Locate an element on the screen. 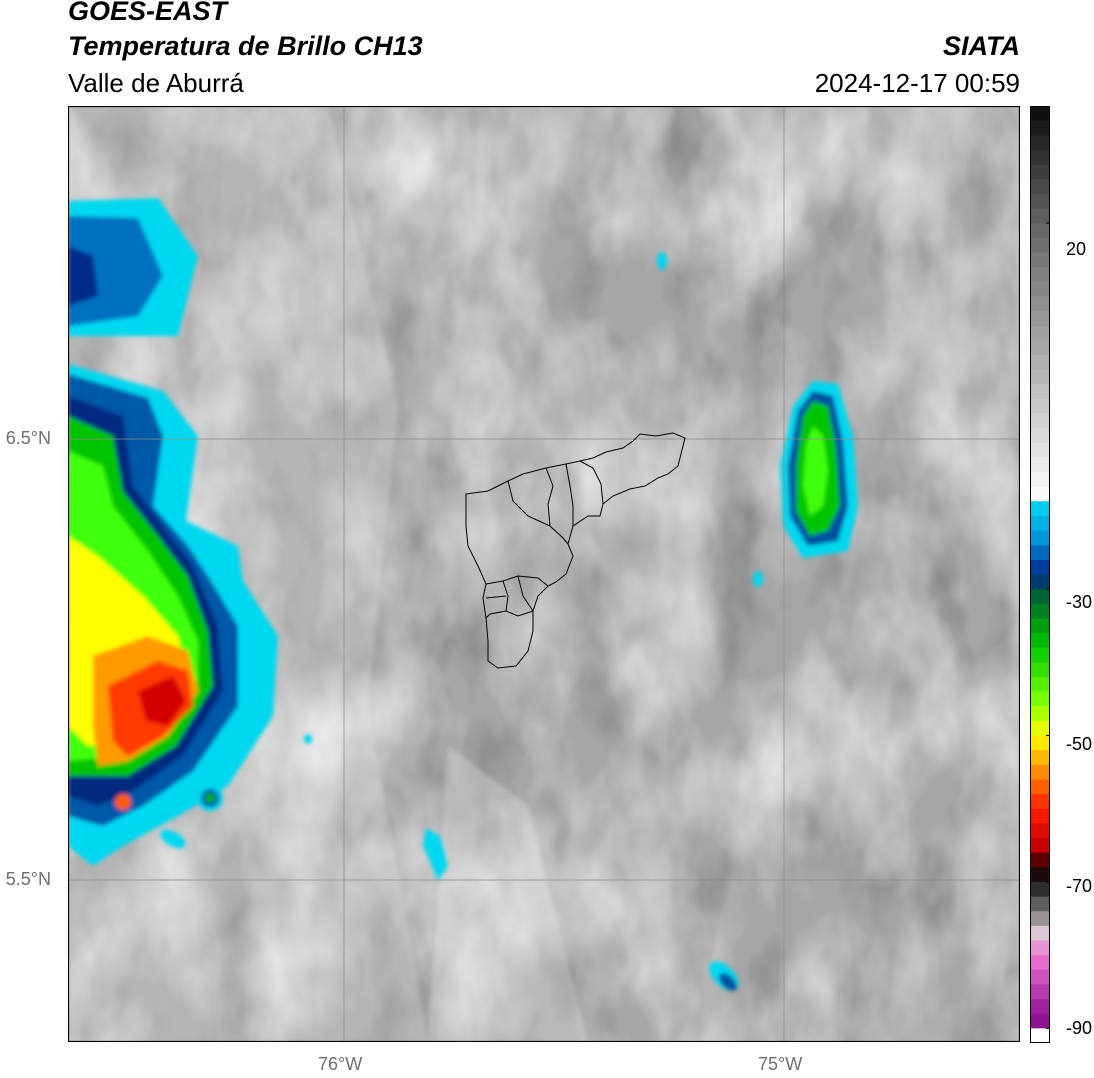 The width and height of the screenshot is (1094, 1078). region-title: Valle de Aburrá is located at coordinates (156, 83).